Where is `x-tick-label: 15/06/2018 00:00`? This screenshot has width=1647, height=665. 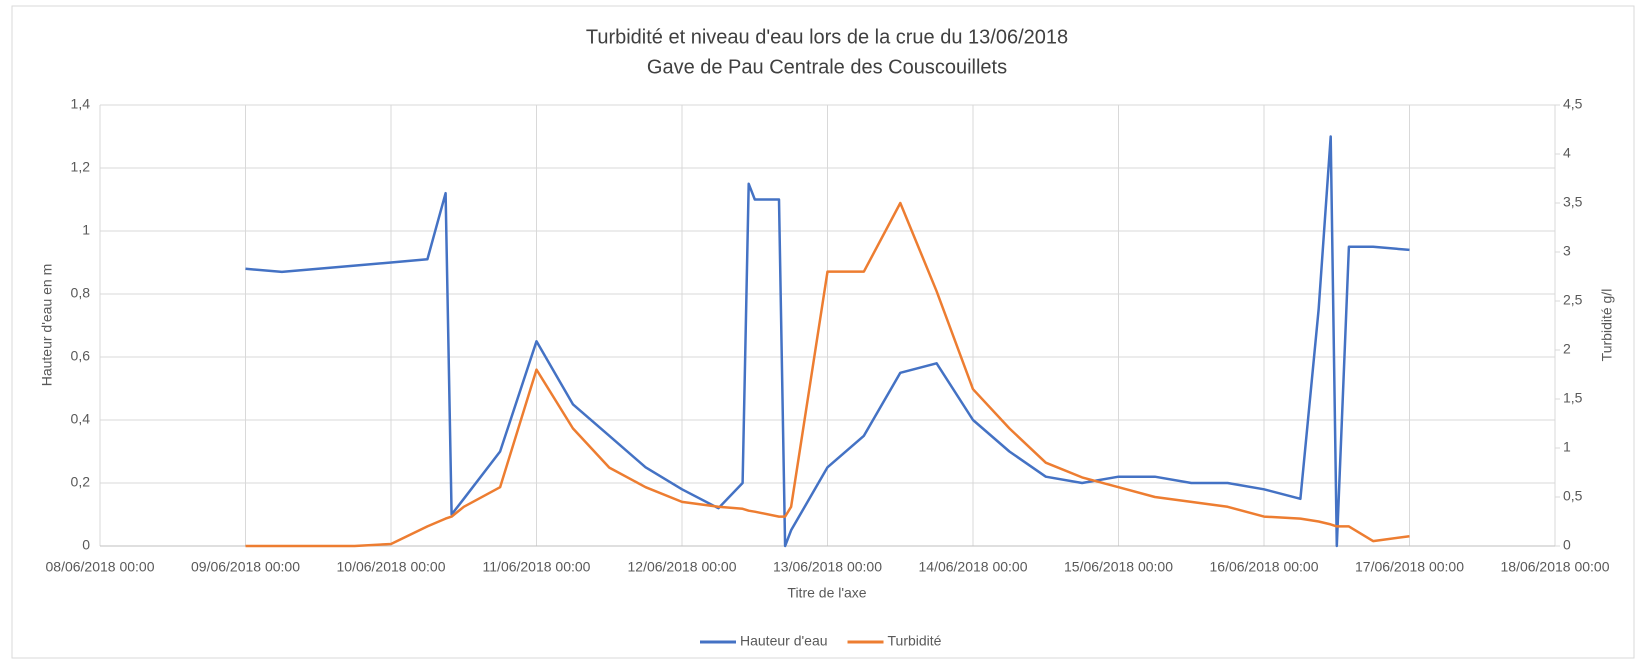 x-tick-label: 15/06/2018 00:00 is located at coordinates (1118, 567).